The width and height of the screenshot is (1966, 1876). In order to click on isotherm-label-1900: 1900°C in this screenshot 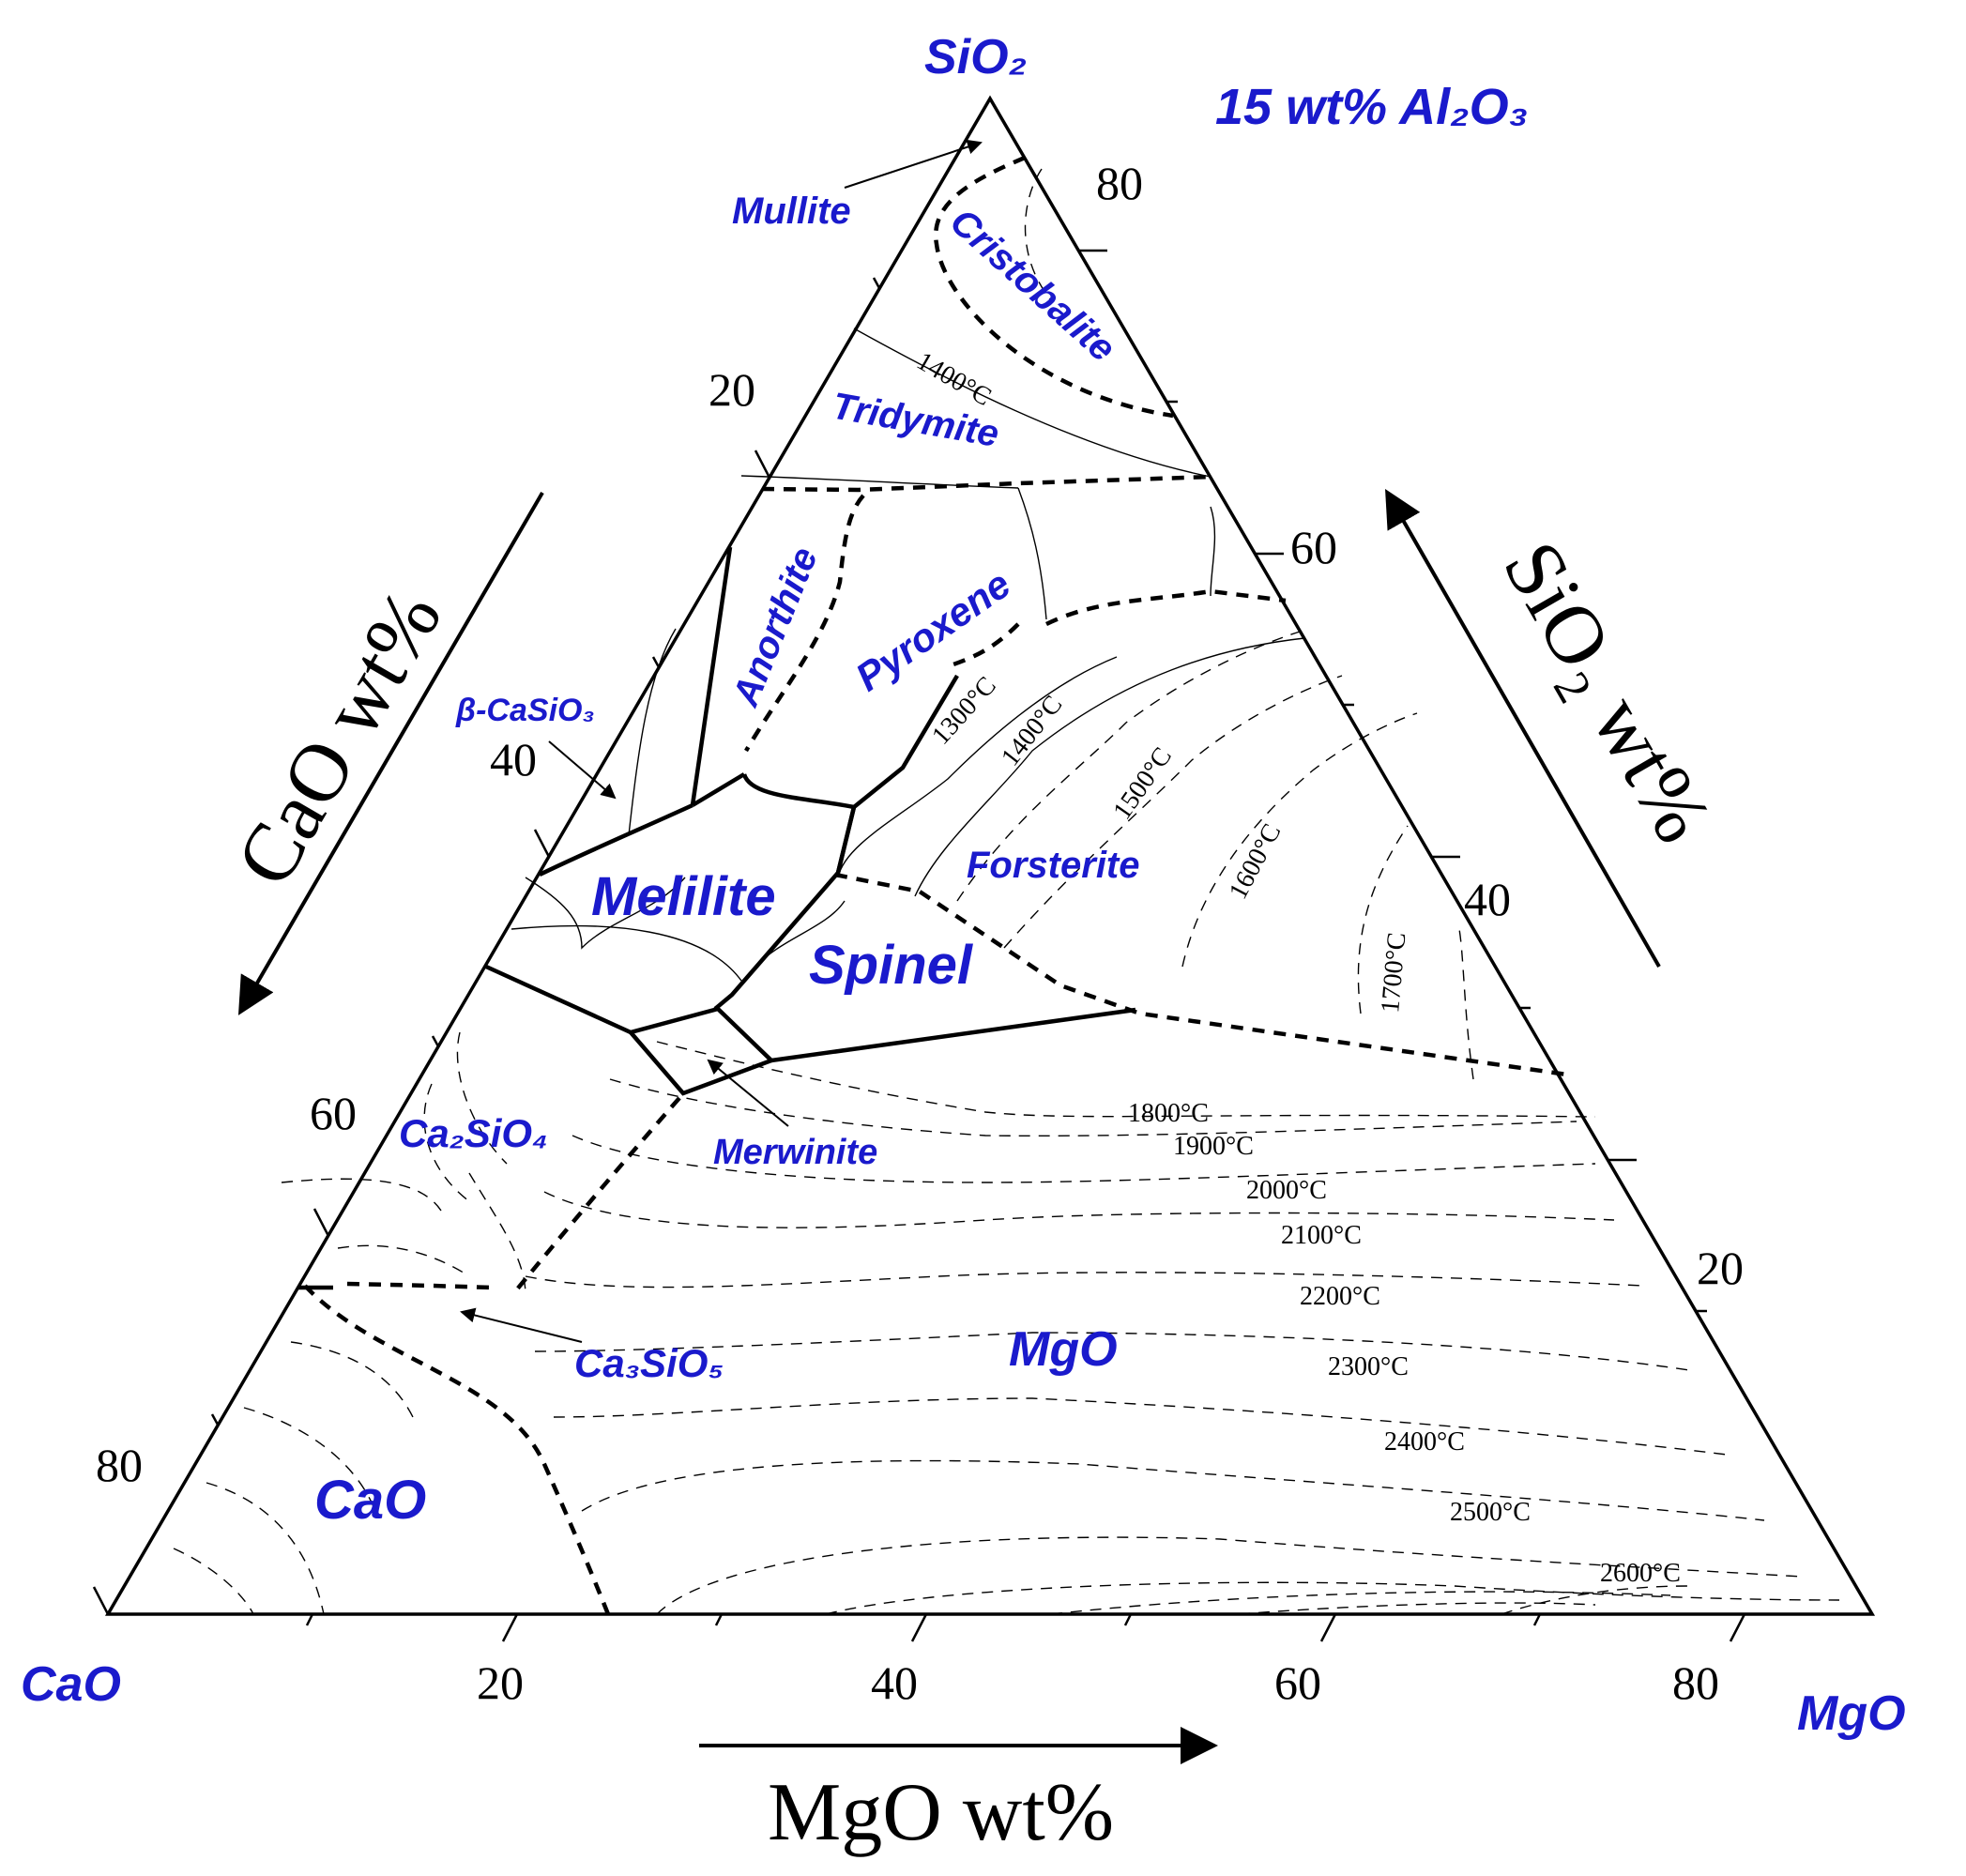, I will do `click(1213, 1146)`.